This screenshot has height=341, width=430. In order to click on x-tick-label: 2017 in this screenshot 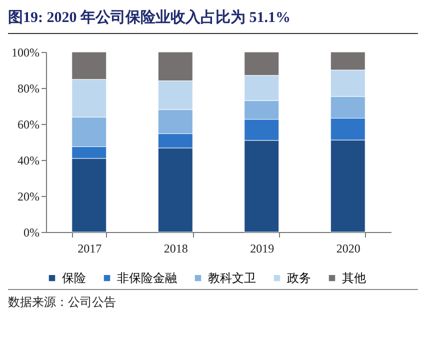, I will do `click(90, 249)`.